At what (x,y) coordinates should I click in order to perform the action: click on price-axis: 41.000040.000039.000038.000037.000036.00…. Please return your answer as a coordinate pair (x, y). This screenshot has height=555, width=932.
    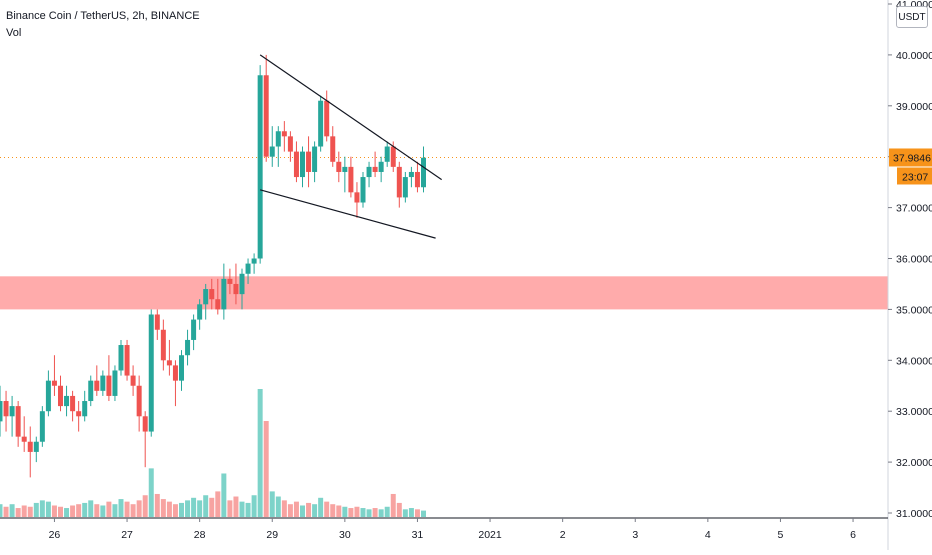
    Looking at the image, I should click on (910, 260).